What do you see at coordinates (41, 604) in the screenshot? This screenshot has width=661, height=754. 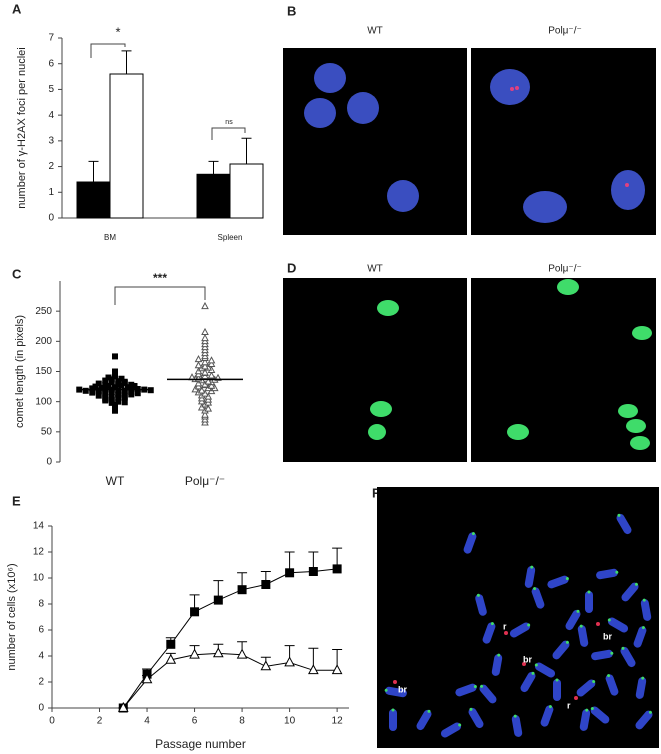 I see `y-tick-label: 8` at bounding box center [41, 604].